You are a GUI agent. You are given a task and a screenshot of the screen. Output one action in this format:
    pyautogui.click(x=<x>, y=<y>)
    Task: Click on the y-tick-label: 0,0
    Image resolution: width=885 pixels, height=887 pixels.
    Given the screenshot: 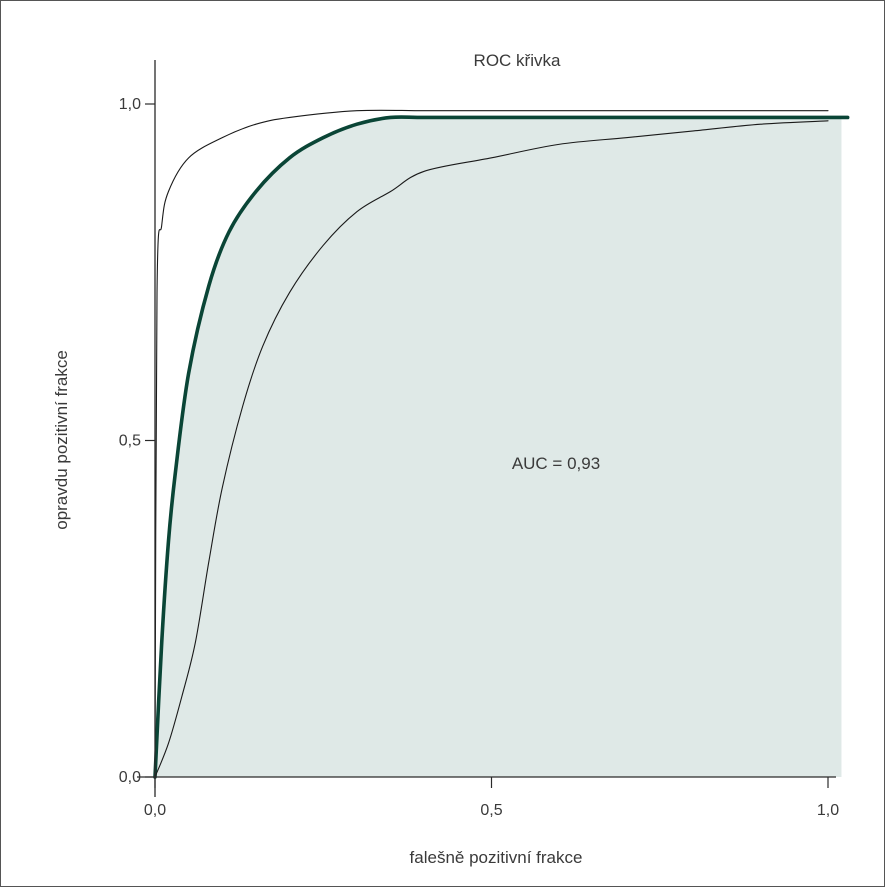 What is the action you would take?
    pyautogui.click(x=130, y=777)
    